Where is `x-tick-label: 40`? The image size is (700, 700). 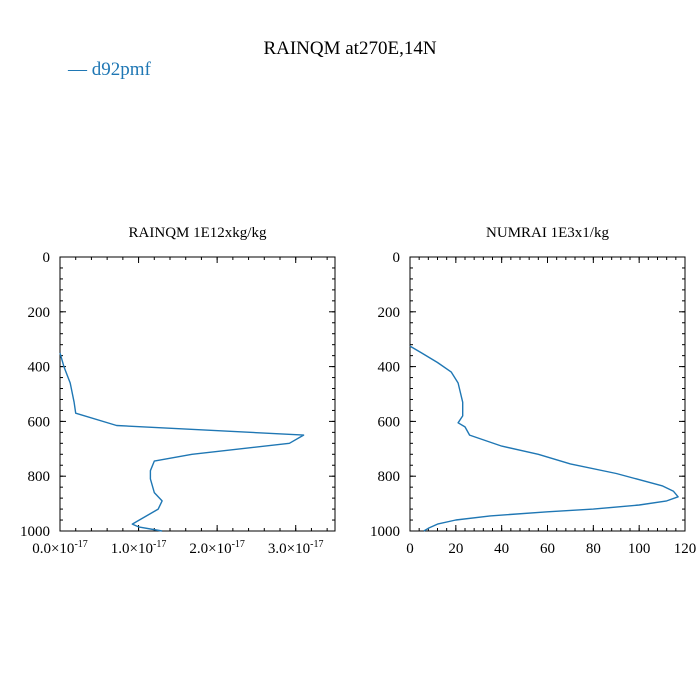
x-tick-label: 40 is located at coordinates (501, 549).